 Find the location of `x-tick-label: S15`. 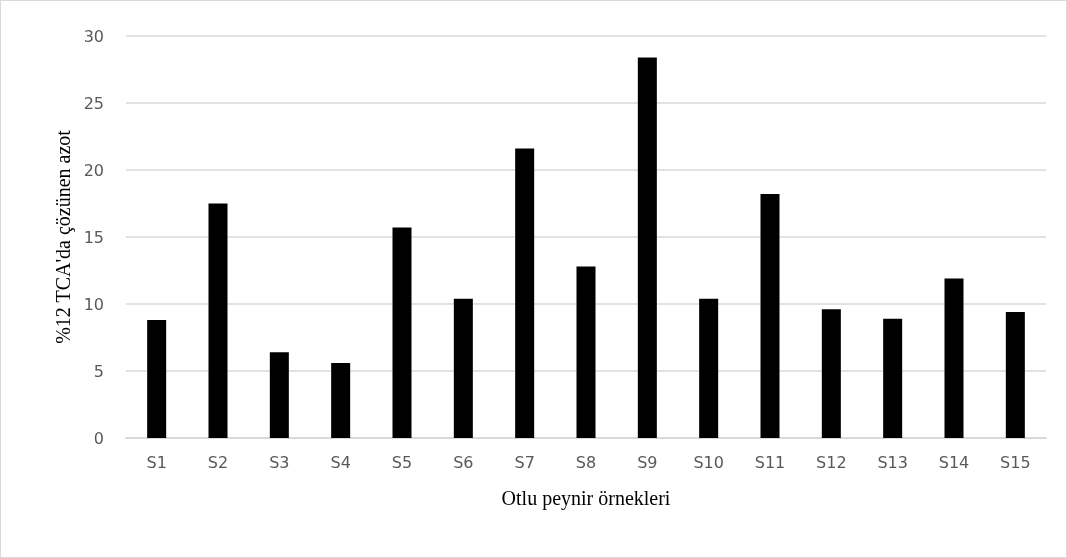

x-tick-label: S15 is located at coordinates (1015, 462).